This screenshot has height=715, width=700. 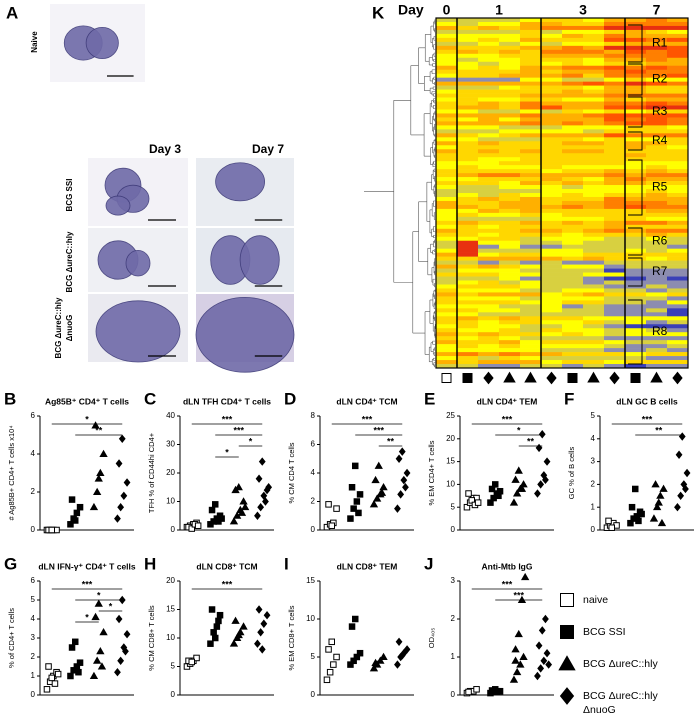 I want to click on y-tick-label: 20, so click(x=450, y=438).